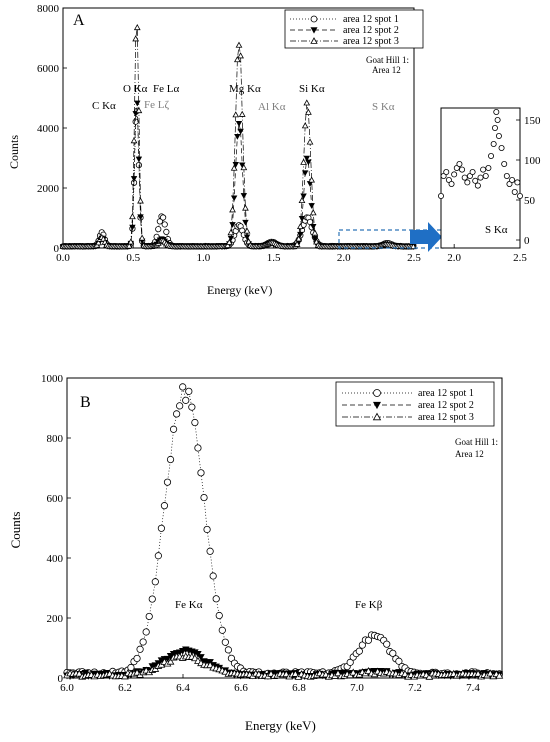  I want to click on x-tick-label: 2.0, so click(454, 258).